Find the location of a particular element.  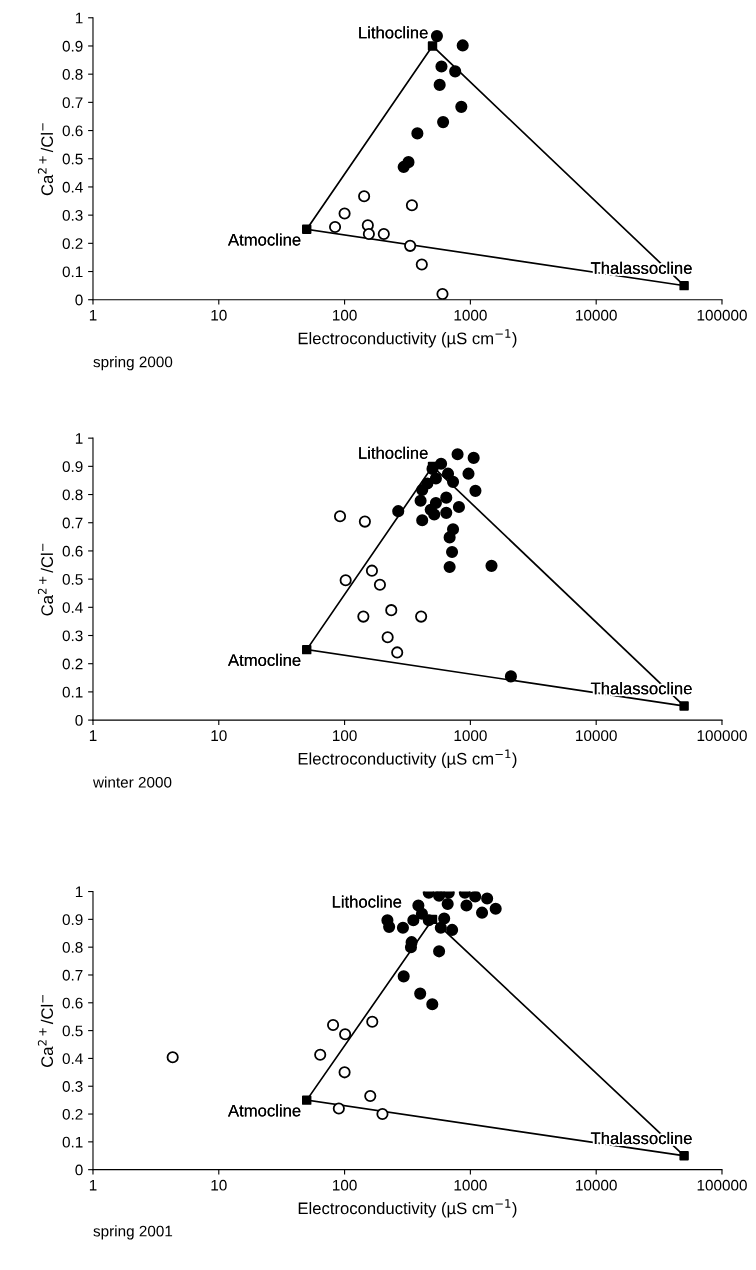

text: spring 2000 is located at coordinates (133, 363).